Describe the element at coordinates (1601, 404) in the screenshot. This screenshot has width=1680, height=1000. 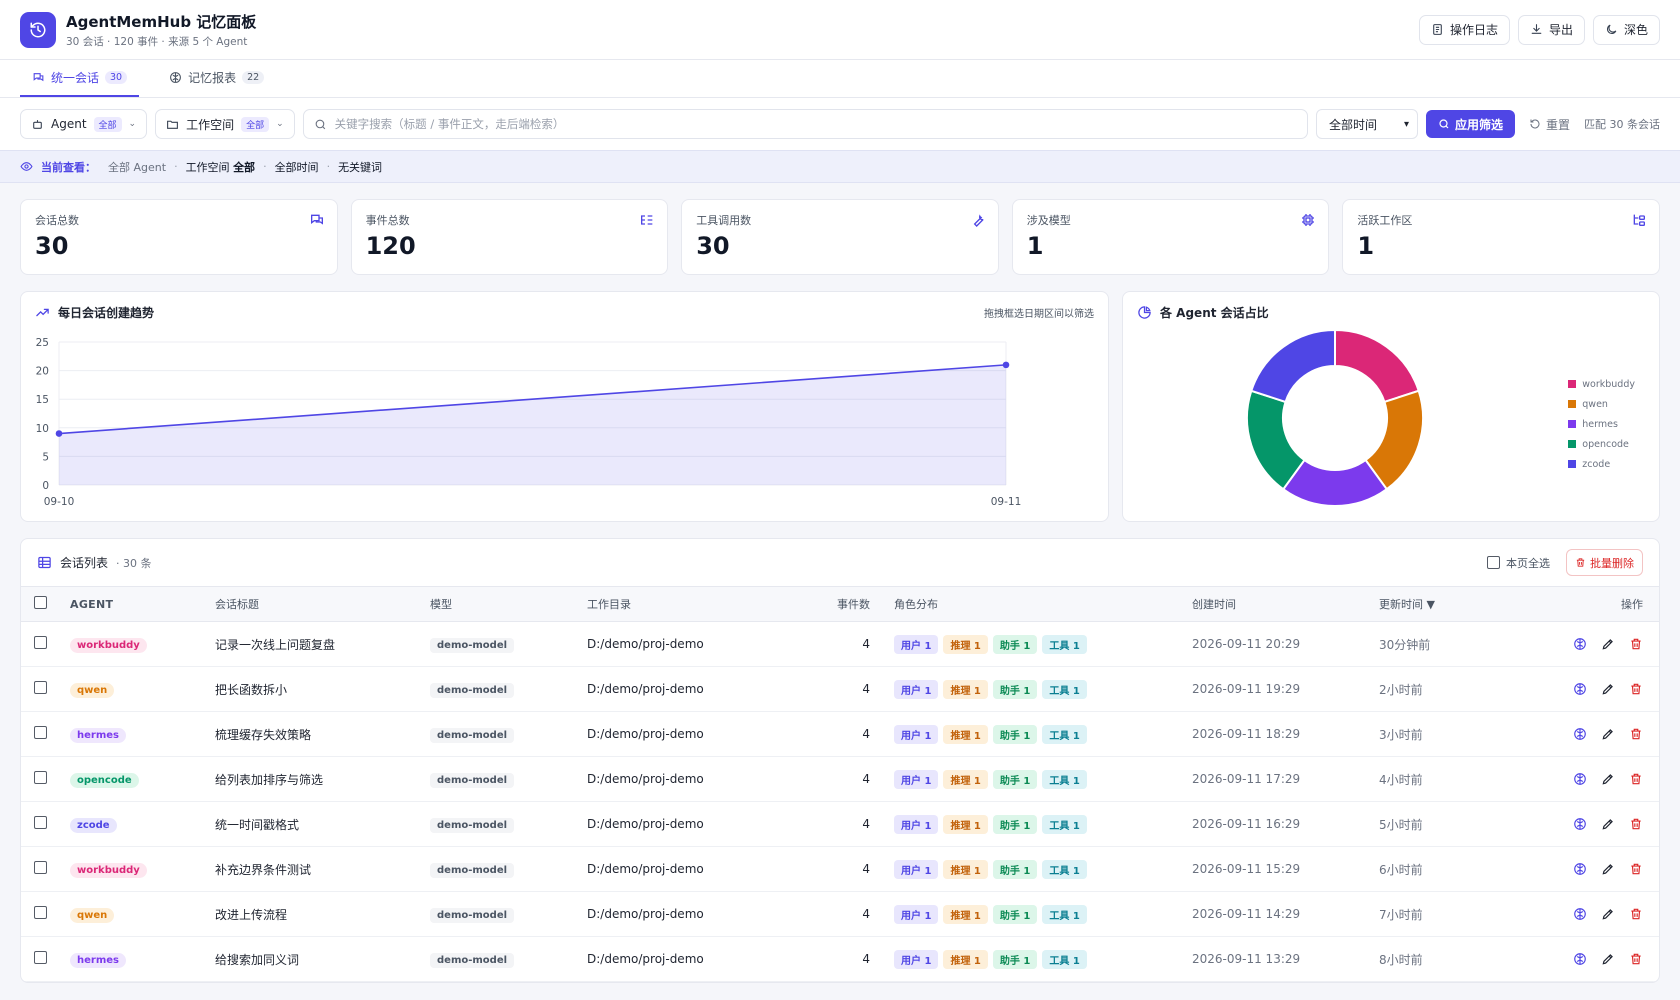
I see `legend-item-qwen: qwen` at that location.